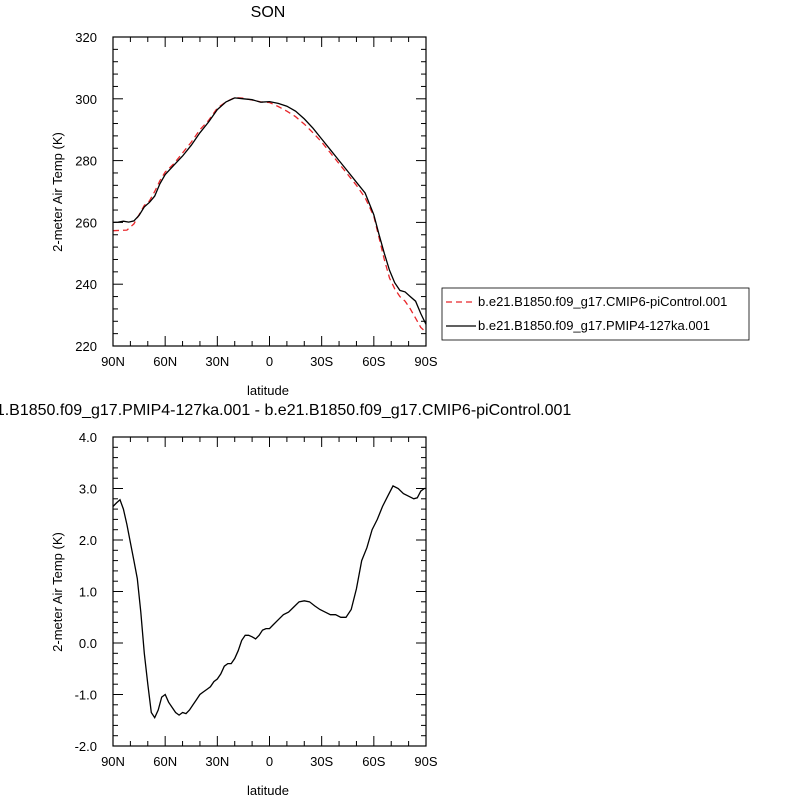 The image size is (800, 800). I want to click on bottom-y-tick-label: -1.0, so click(86, 695).